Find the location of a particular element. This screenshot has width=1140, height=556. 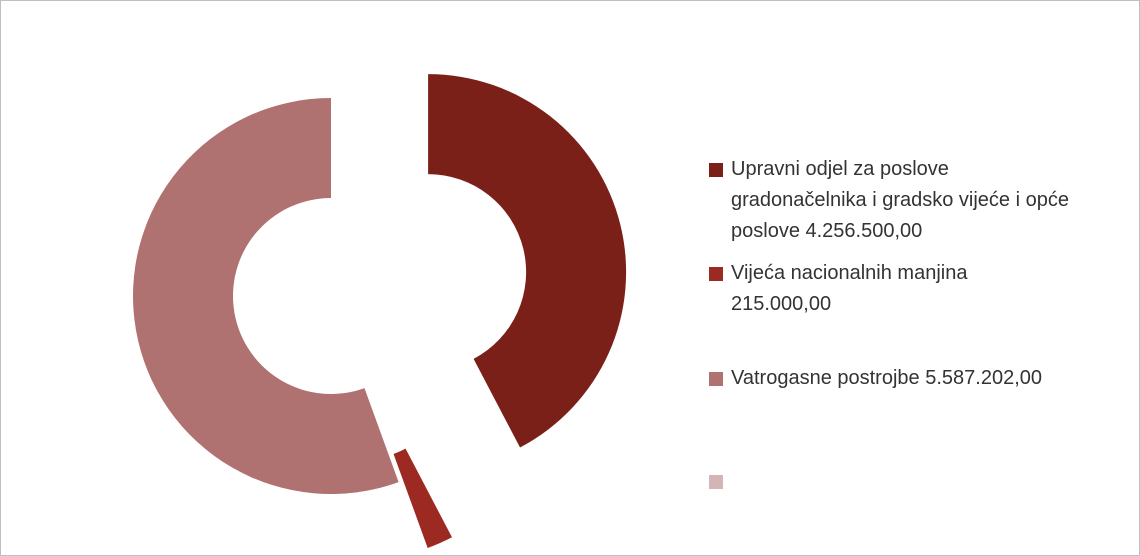

legend-text: Vijeća nacionalnih manjina 215.000,00 is located at coordinates (900, 289).